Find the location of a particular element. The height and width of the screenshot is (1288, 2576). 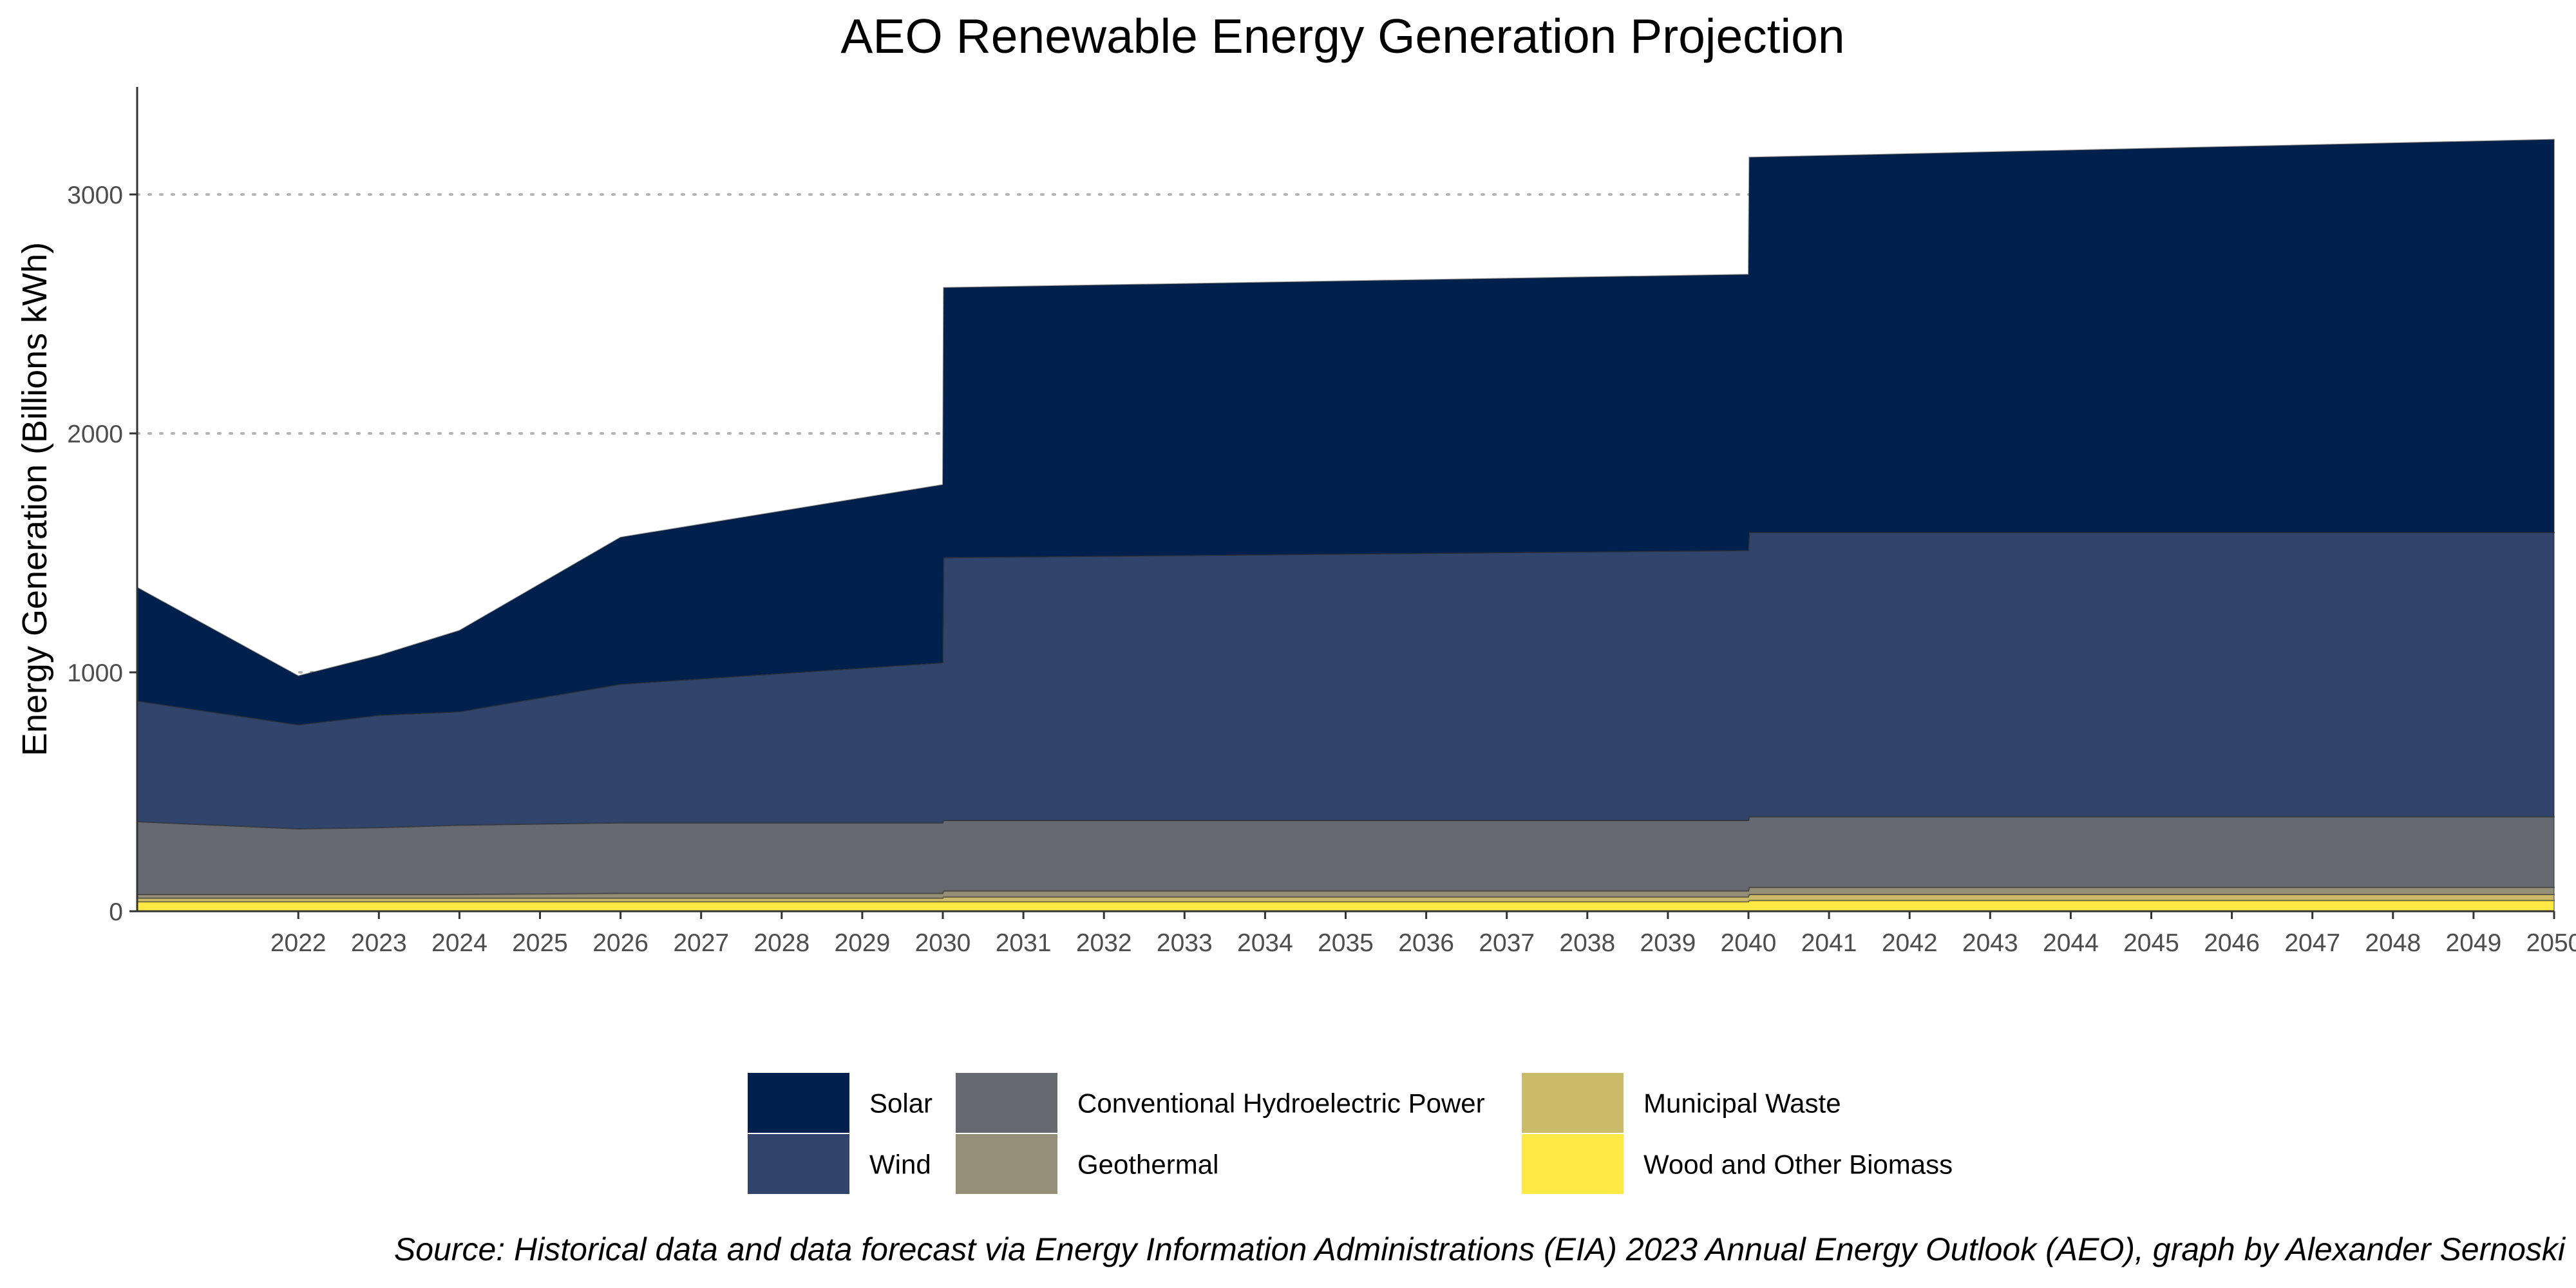

x-tick-label: 2025 is located at coordinates (540, 943).